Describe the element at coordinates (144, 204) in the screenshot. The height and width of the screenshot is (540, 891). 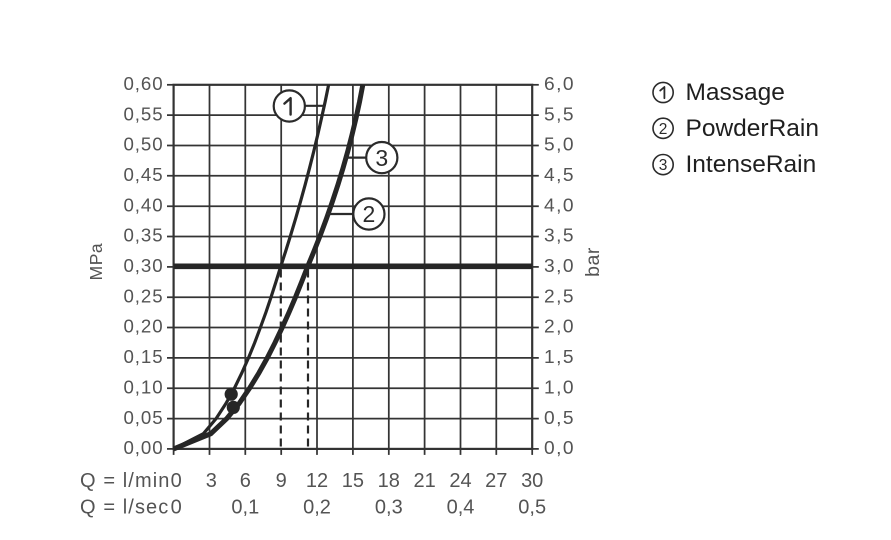
I see `svg-text: 0,40` at that location.